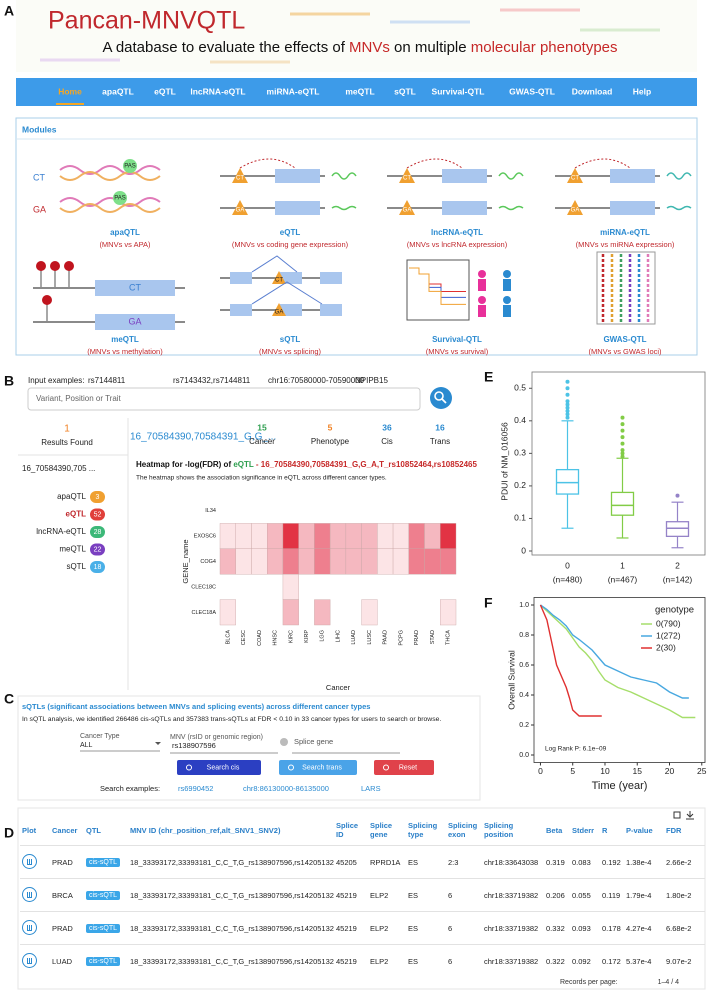 The width and height of the screenshot is (713, 990). What do you see at coordinates (557, 895) in the screenshot?
I see `table-cell: 0.206` at bounding box center [557, 895].